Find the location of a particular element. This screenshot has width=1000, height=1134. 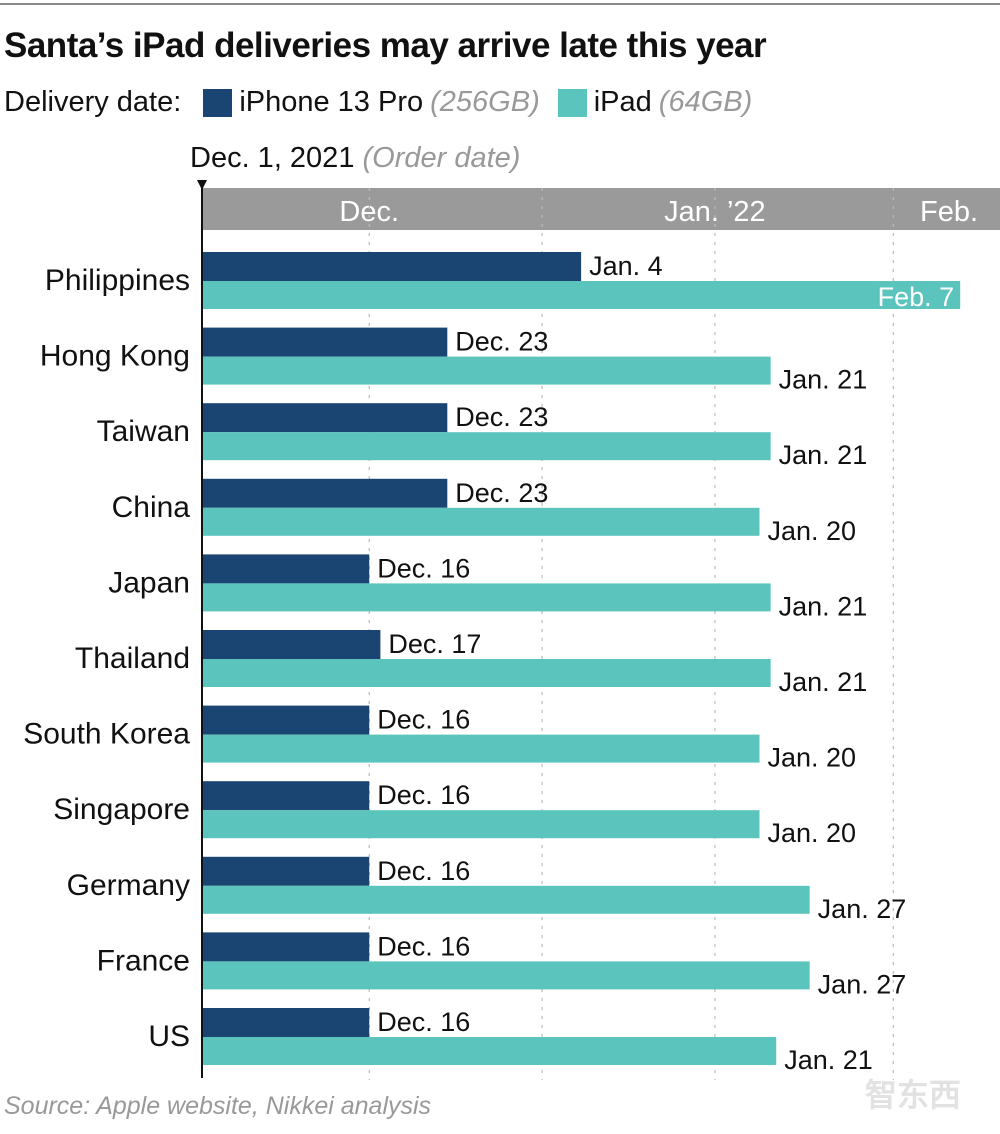

order-date-marker-icon is located at coordinates (202, 185).